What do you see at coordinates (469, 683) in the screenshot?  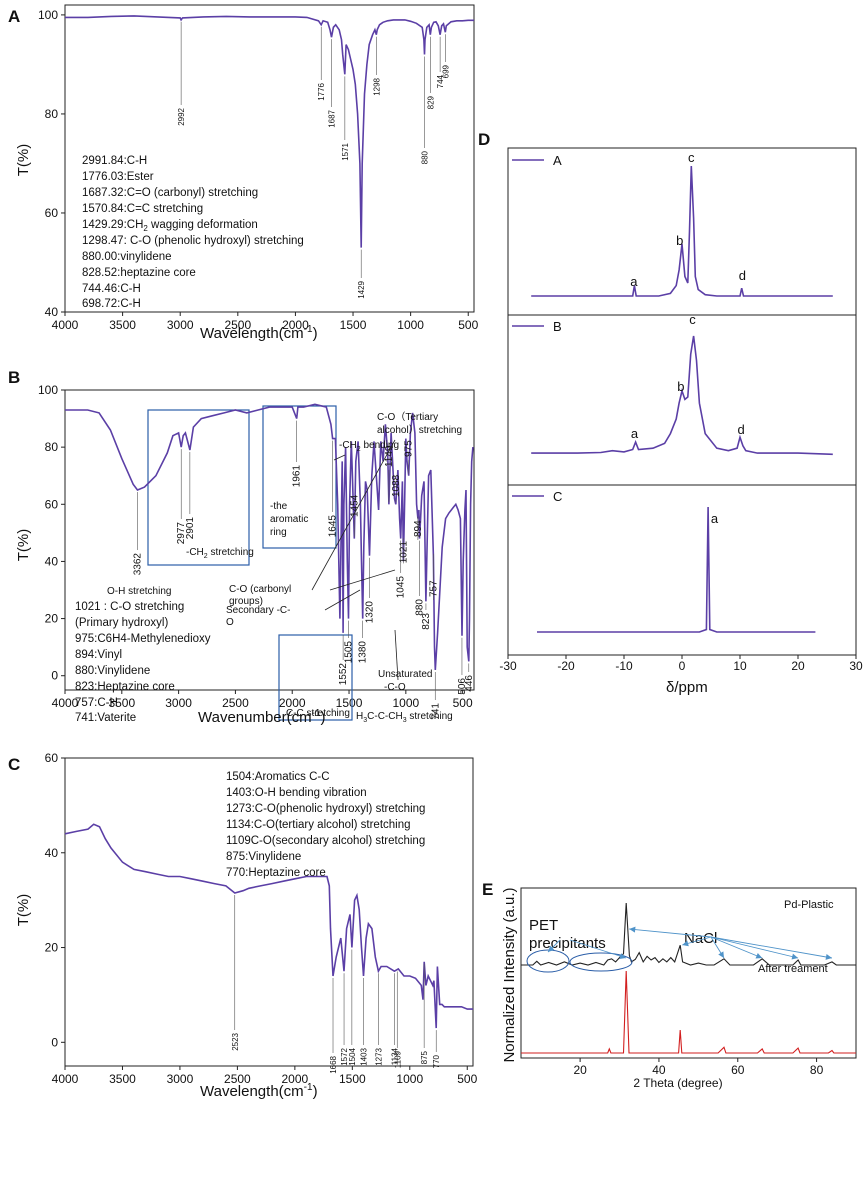 I see `panel-b-peak-label-21: 446` at bounding box center [469, 683].